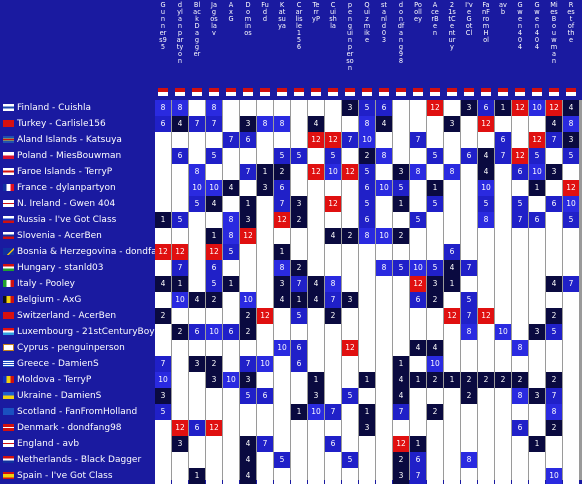 The height and width of the screenshot is (484, 582). What do you see at coordinates (49, 300) in the screenshot?
I see `row-label-text: Belgium - AxG` at bounding box center [49, 300].